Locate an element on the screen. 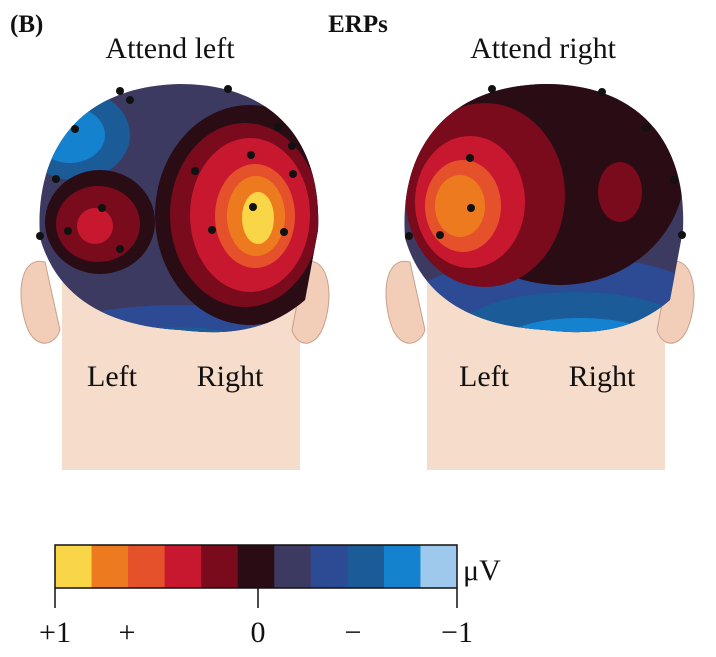  colorbar-frame is located at coordinates (256, 566).